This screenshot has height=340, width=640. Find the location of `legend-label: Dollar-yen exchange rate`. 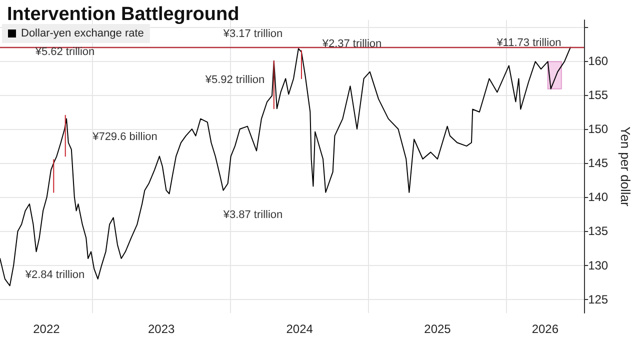

legend-label: Dollar-yen exchange rate is located at coordinates (82, 34).